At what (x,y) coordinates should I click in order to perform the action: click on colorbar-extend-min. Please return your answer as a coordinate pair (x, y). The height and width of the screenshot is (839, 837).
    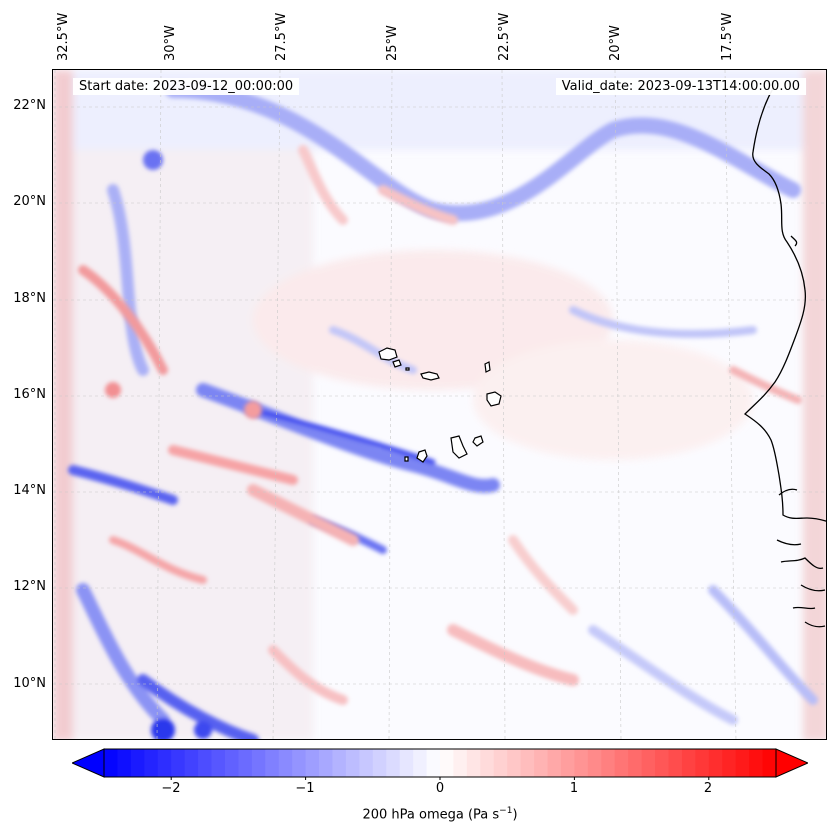
    Looking at the image, I should click on (88, 763).